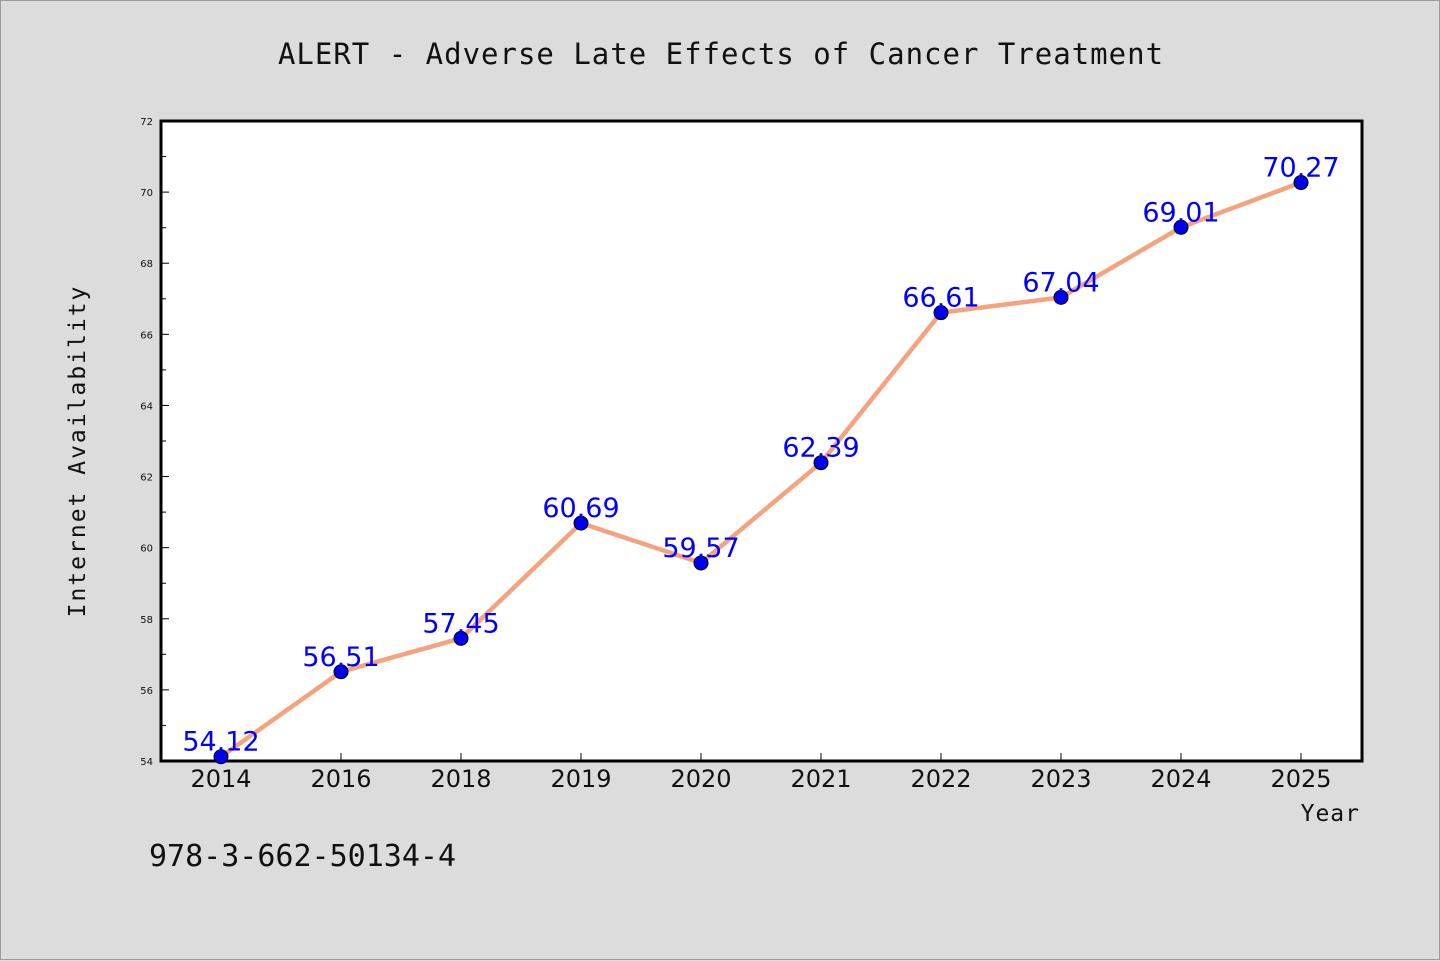 The height and width of the screenshot is (961, 1440). What do you see at coordinates (1300, 779) in the screenshot?
I see `x-tick-label: 2025` at bounding box center [1300, 779].